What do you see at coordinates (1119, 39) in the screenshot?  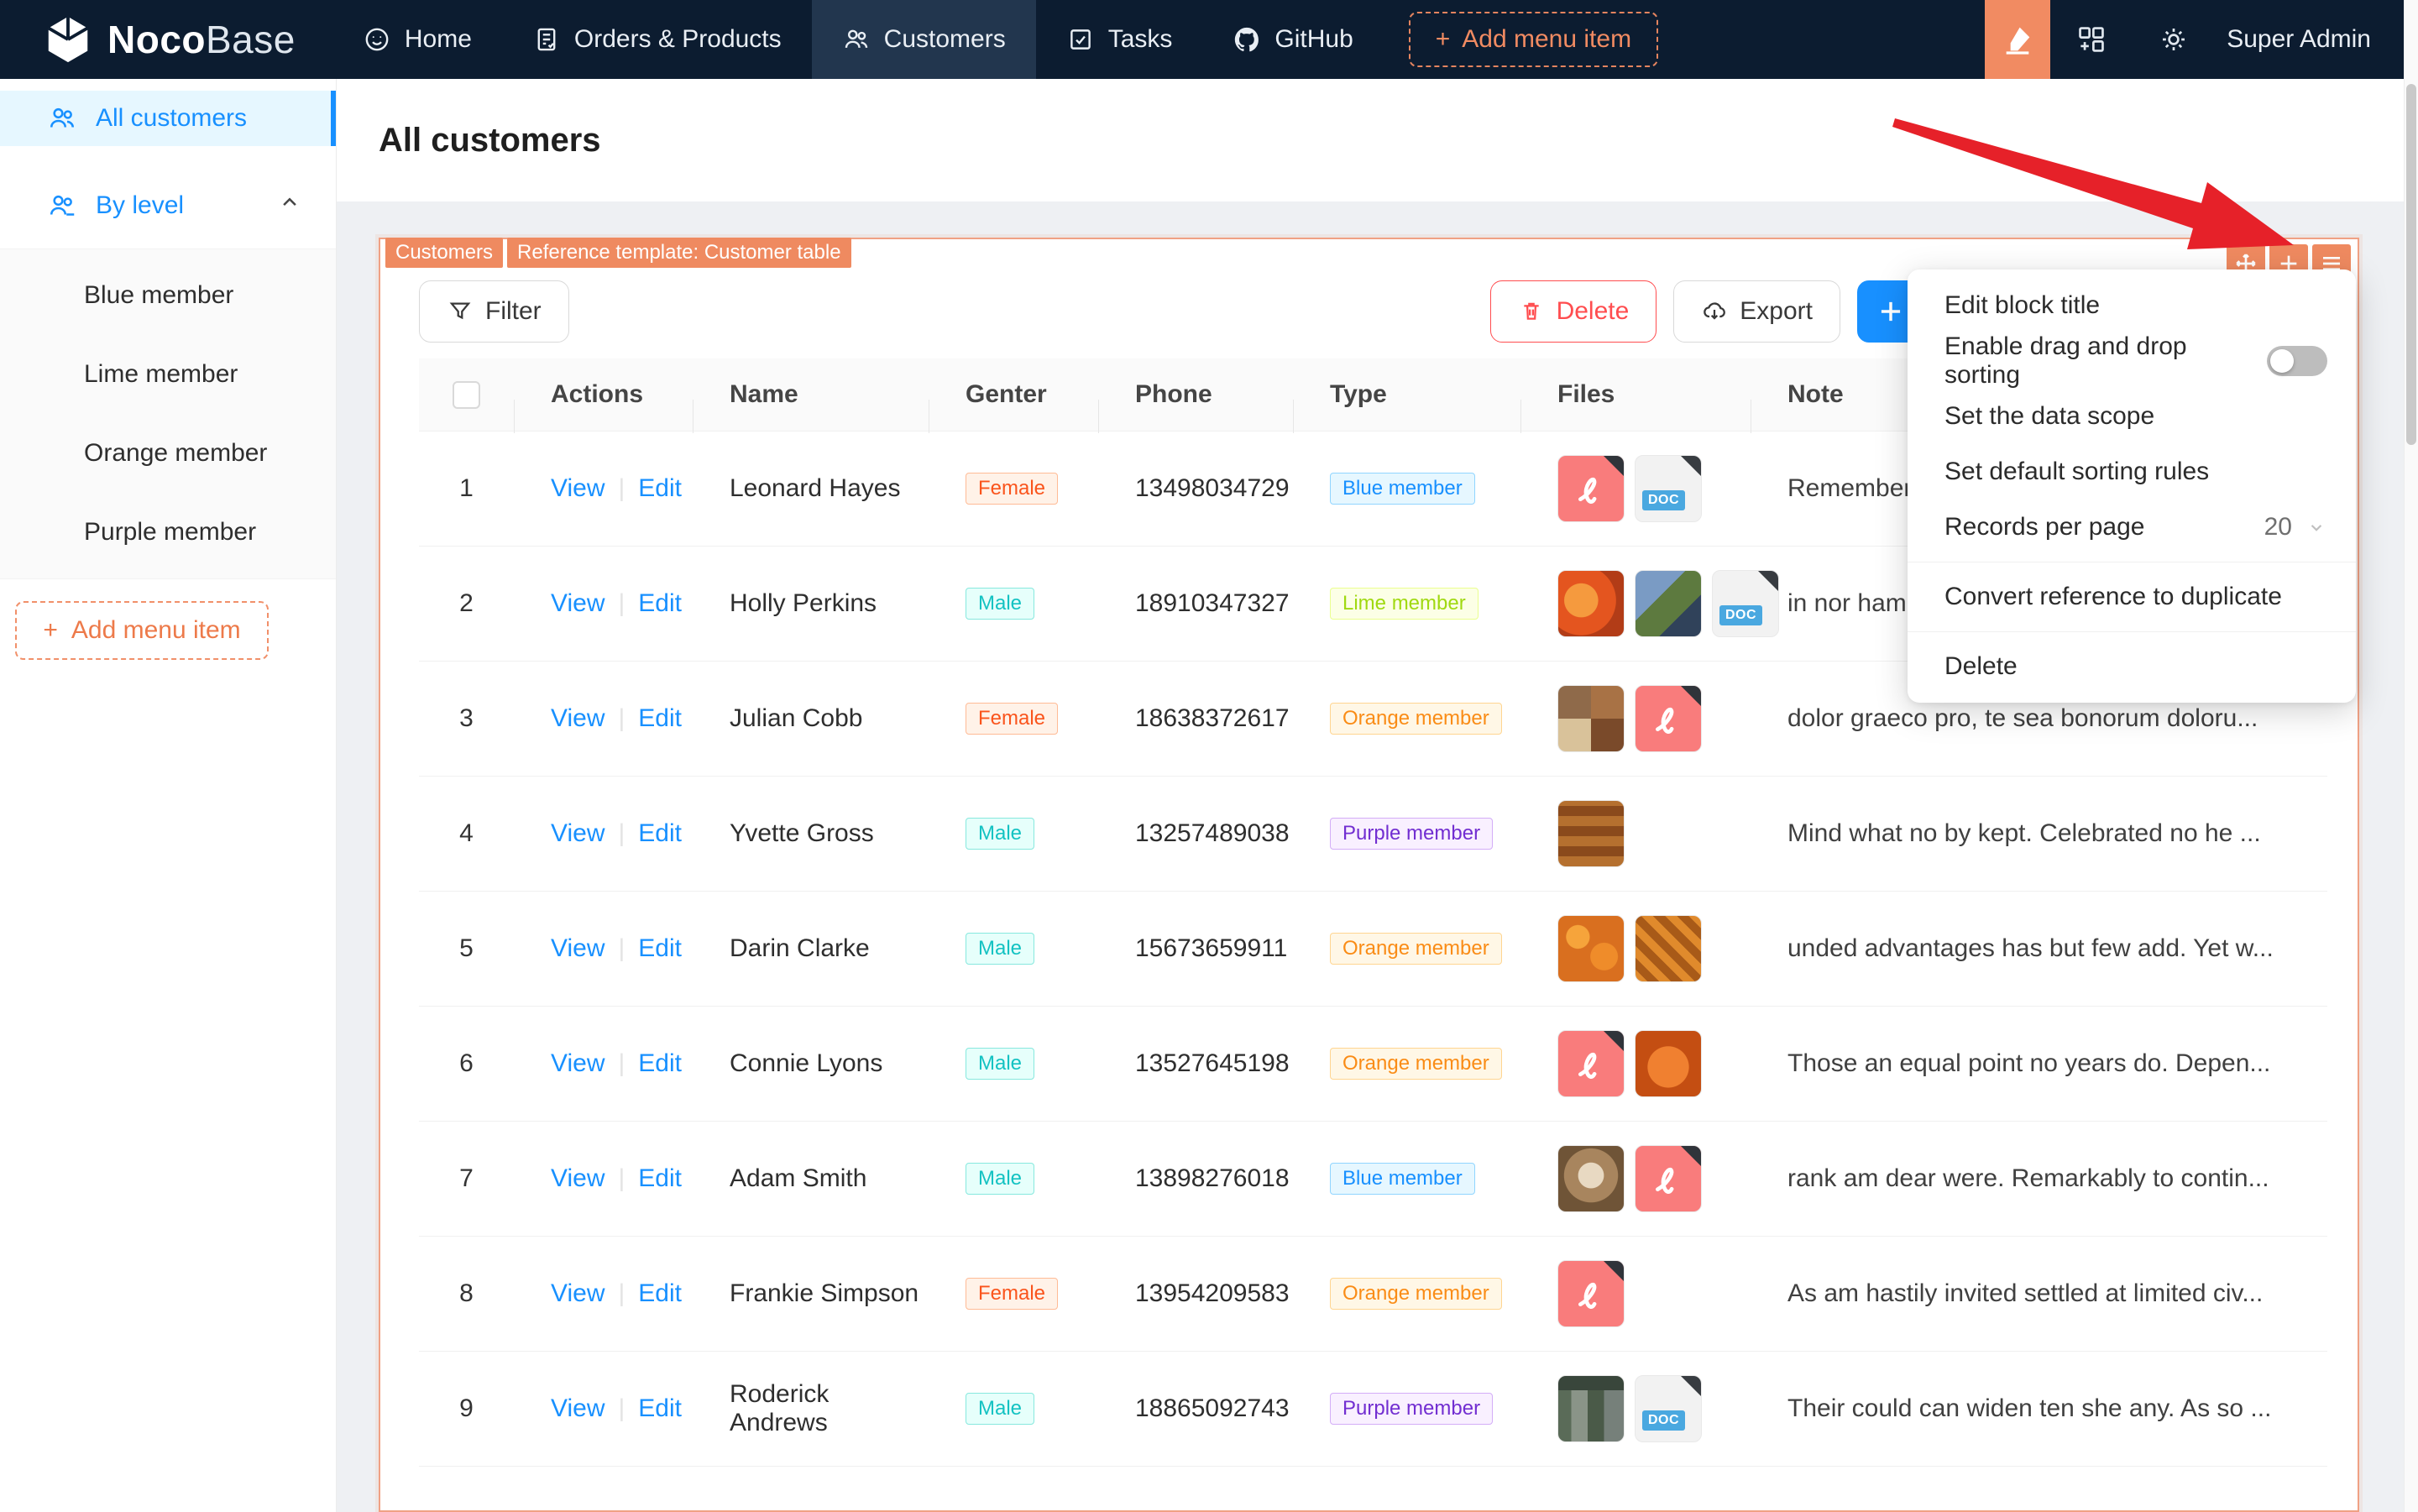 I see `nav-item-tasks: Tasks` at bounding box center [1119, 39].